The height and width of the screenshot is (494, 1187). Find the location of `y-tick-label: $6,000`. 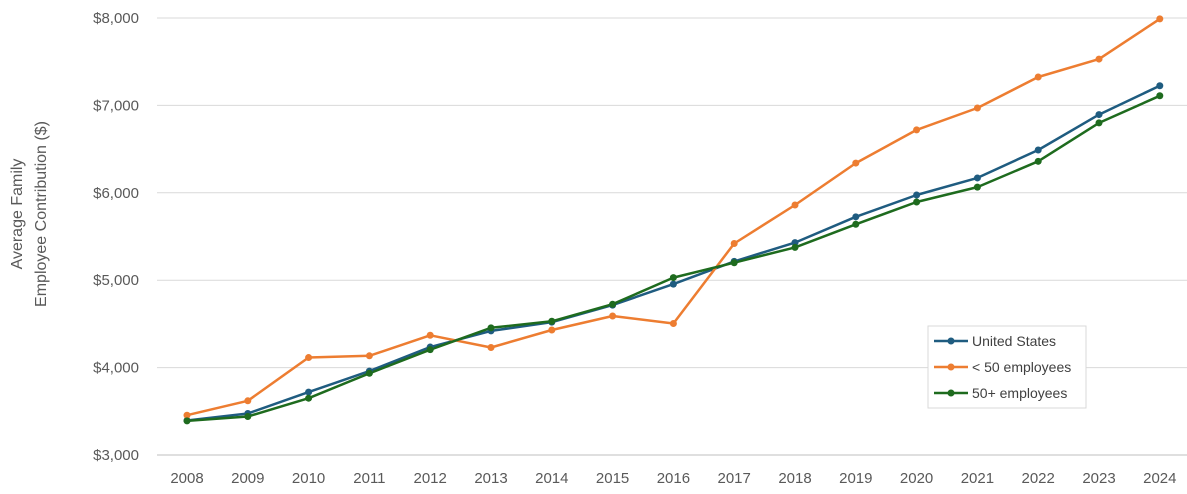

y-tick-label: $6,000 is located at coordinates (116, 193).